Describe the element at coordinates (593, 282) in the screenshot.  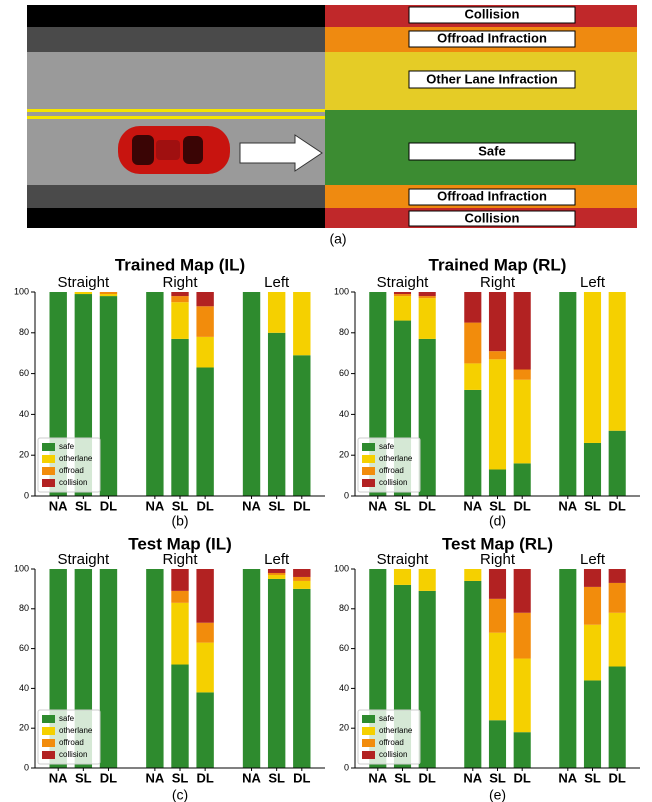
I see `group-label: Left` at that location.